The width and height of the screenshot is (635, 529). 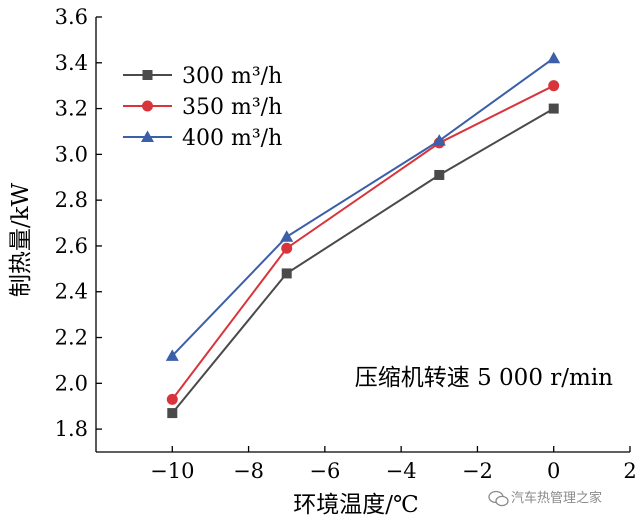 I want to click on legend: 300 m³/h 350 m³/h 400 m³/h, so click(x=202, y=107).